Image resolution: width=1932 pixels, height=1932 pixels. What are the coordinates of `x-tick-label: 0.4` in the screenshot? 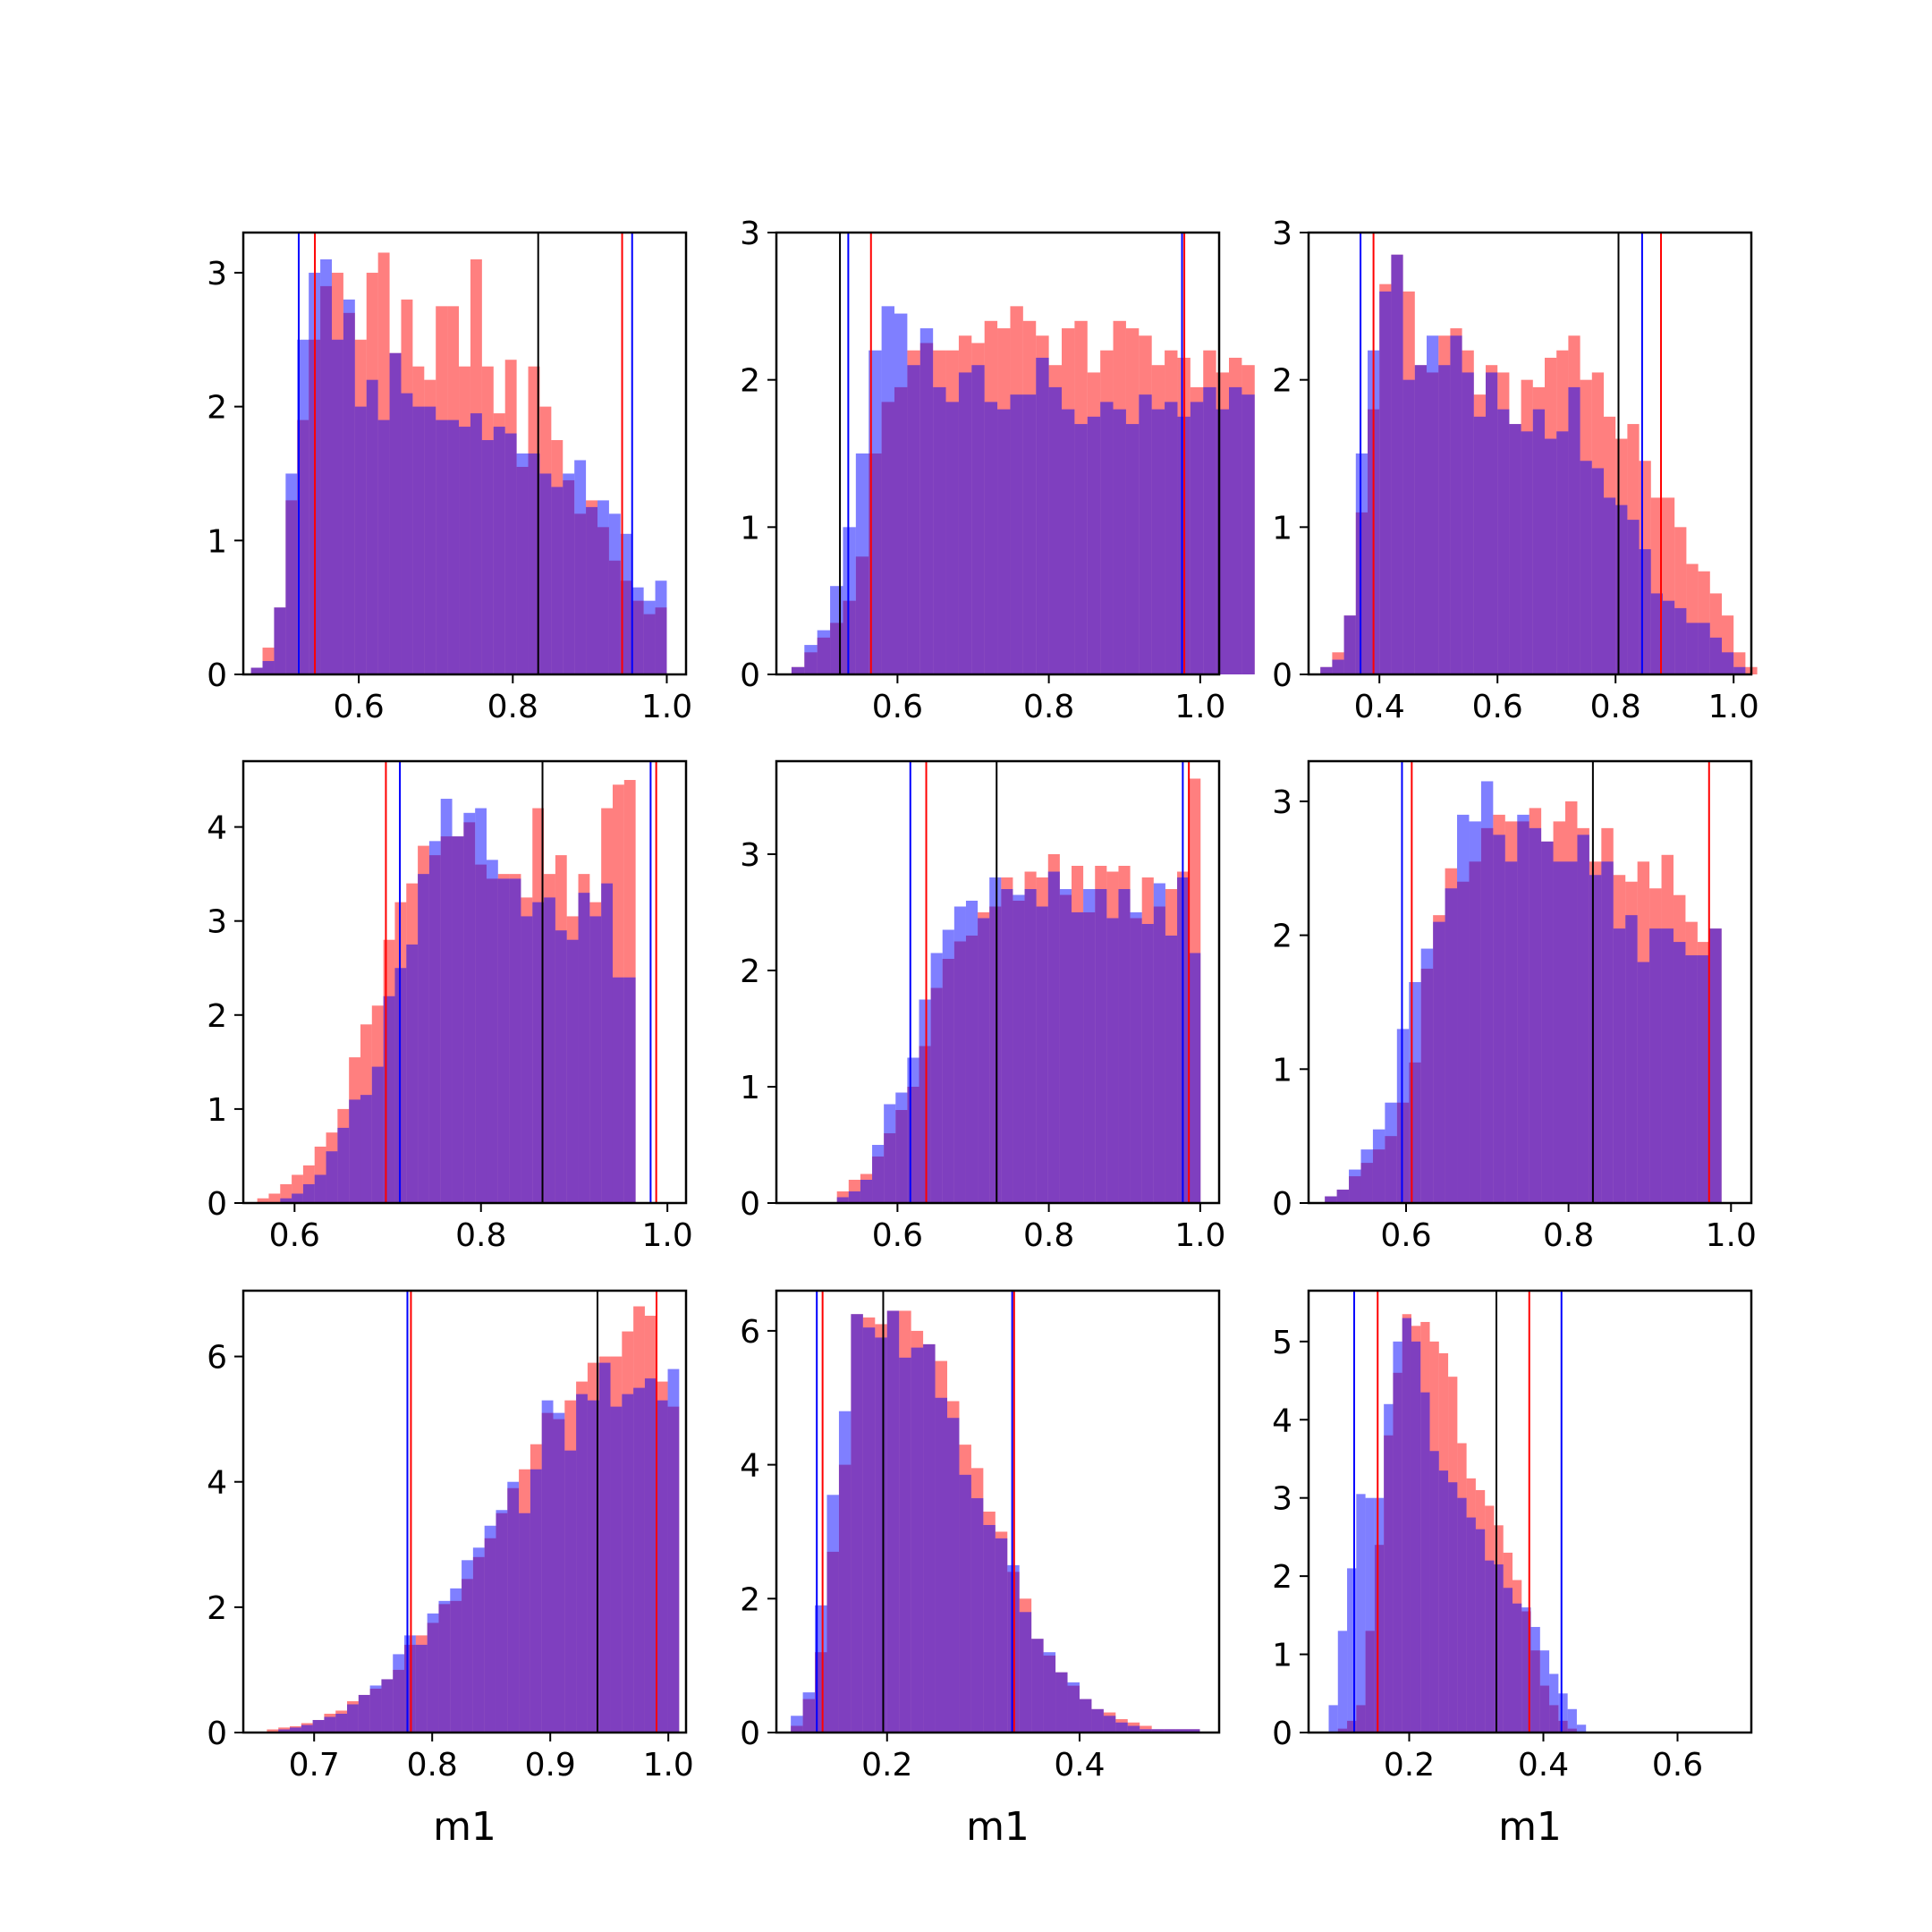 It's located at (1379, 707).